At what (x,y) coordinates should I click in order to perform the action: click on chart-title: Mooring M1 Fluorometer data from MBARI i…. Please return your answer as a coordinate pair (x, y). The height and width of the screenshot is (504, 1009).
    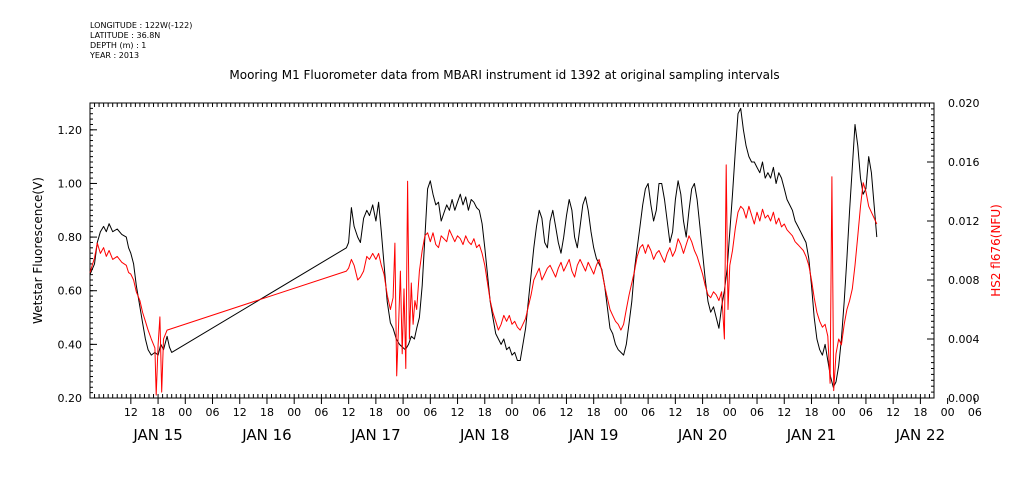
    Looking at the image, I should click on (504, 75).